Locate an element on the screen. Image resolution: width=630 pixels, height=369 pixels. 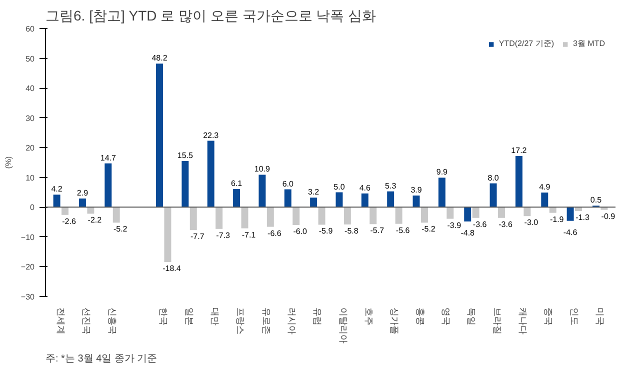
data-label: 5.3 is located at coordinates (391, 185).